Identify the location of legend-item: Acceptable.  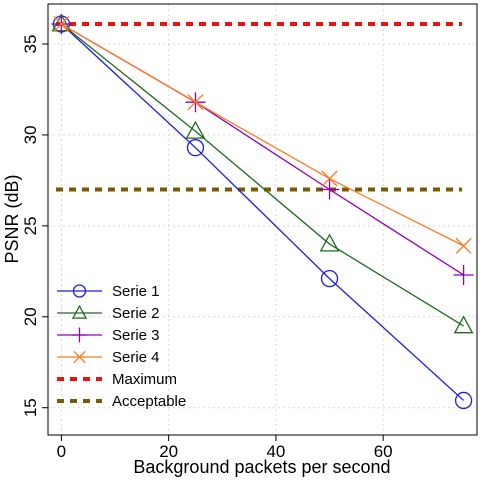
(121, 401).